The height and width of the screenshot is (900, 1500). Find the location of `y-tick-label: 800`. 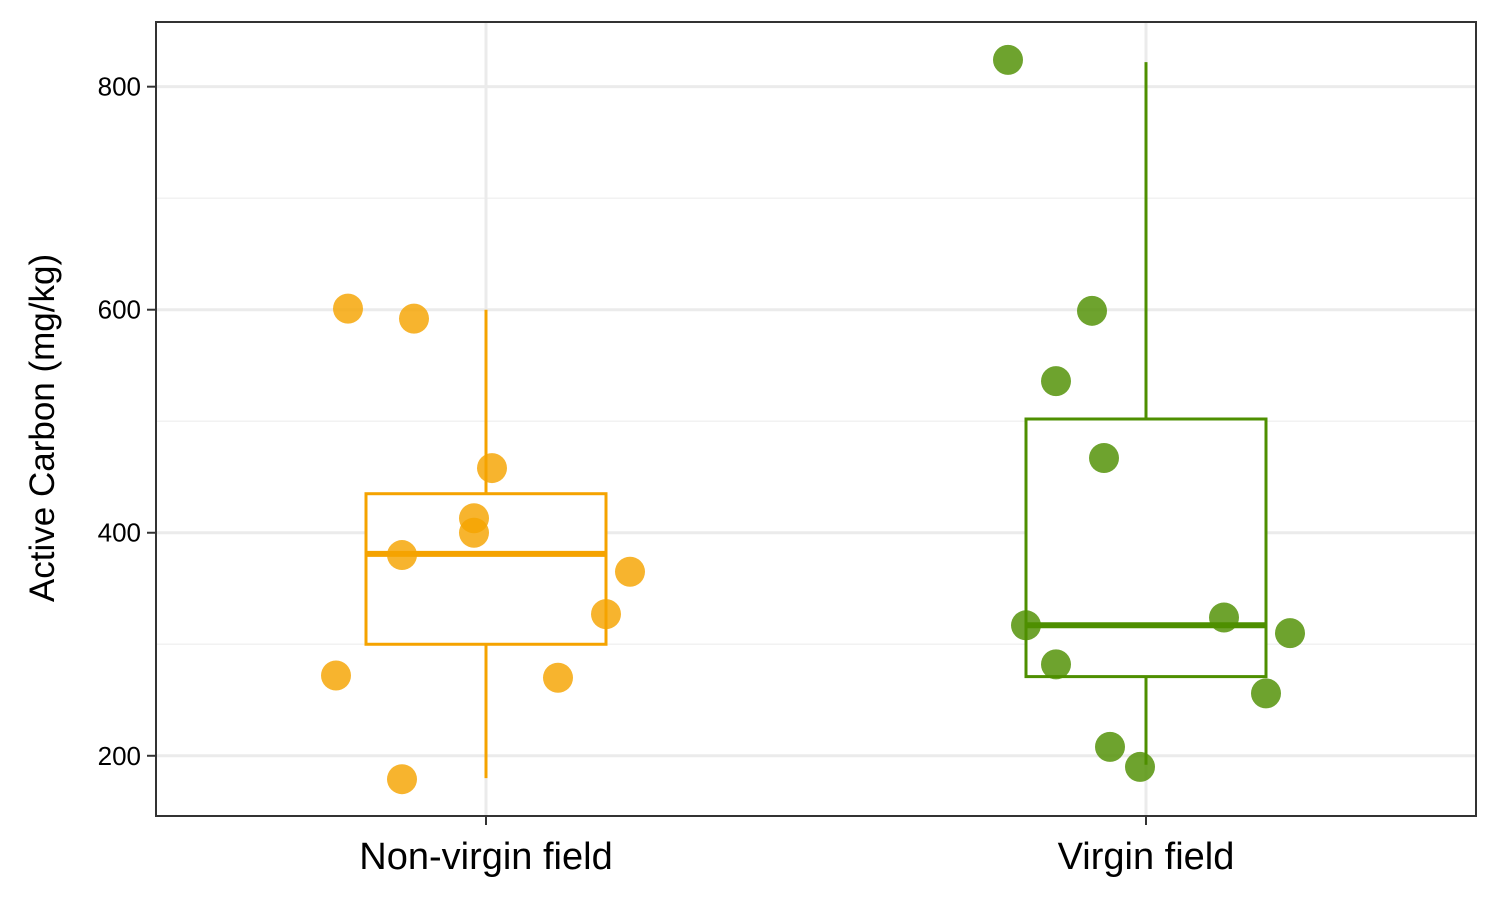

y-tick-label: 800 is located at coordinates (119, 87).